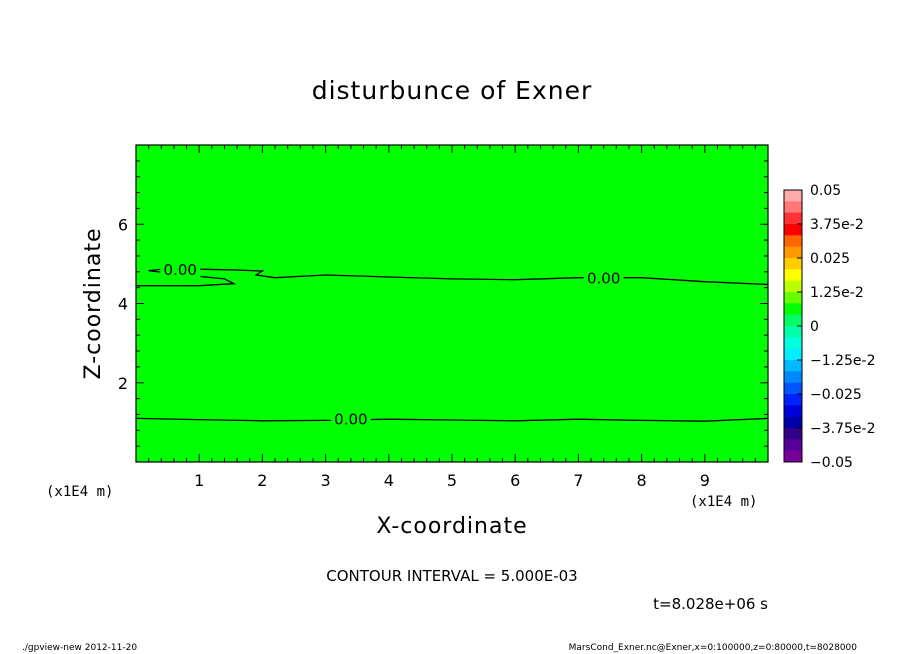 This screenshot has height=654, width=904. Describe the element at coordinates (825, 191) in the screenshot. I see `colorbar-label: 0.05` at that location.